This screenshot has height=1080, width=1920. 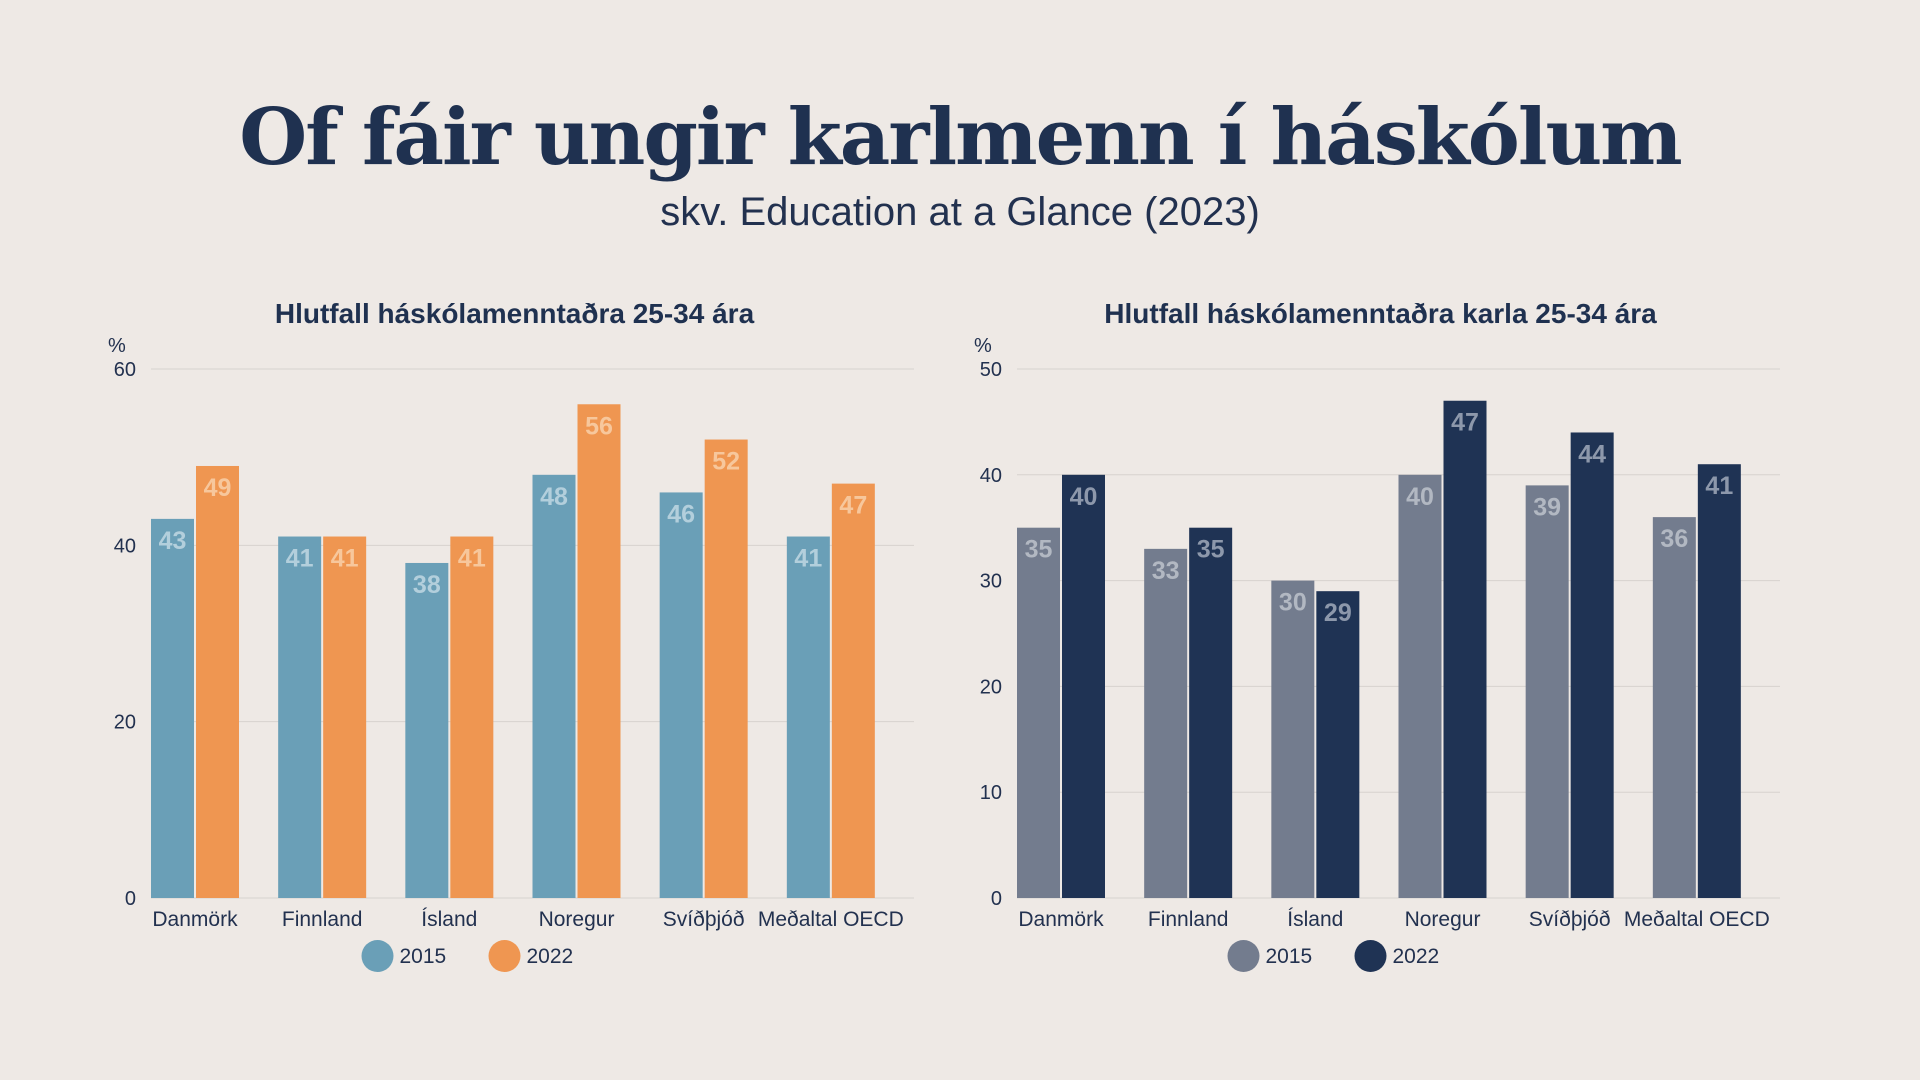 What do you see at coordinates (515, 313) in the screenshot?
I see `total-title: Hlutfall háskólamenntaðra 25-34 ára` at bounding box center [515, 313].